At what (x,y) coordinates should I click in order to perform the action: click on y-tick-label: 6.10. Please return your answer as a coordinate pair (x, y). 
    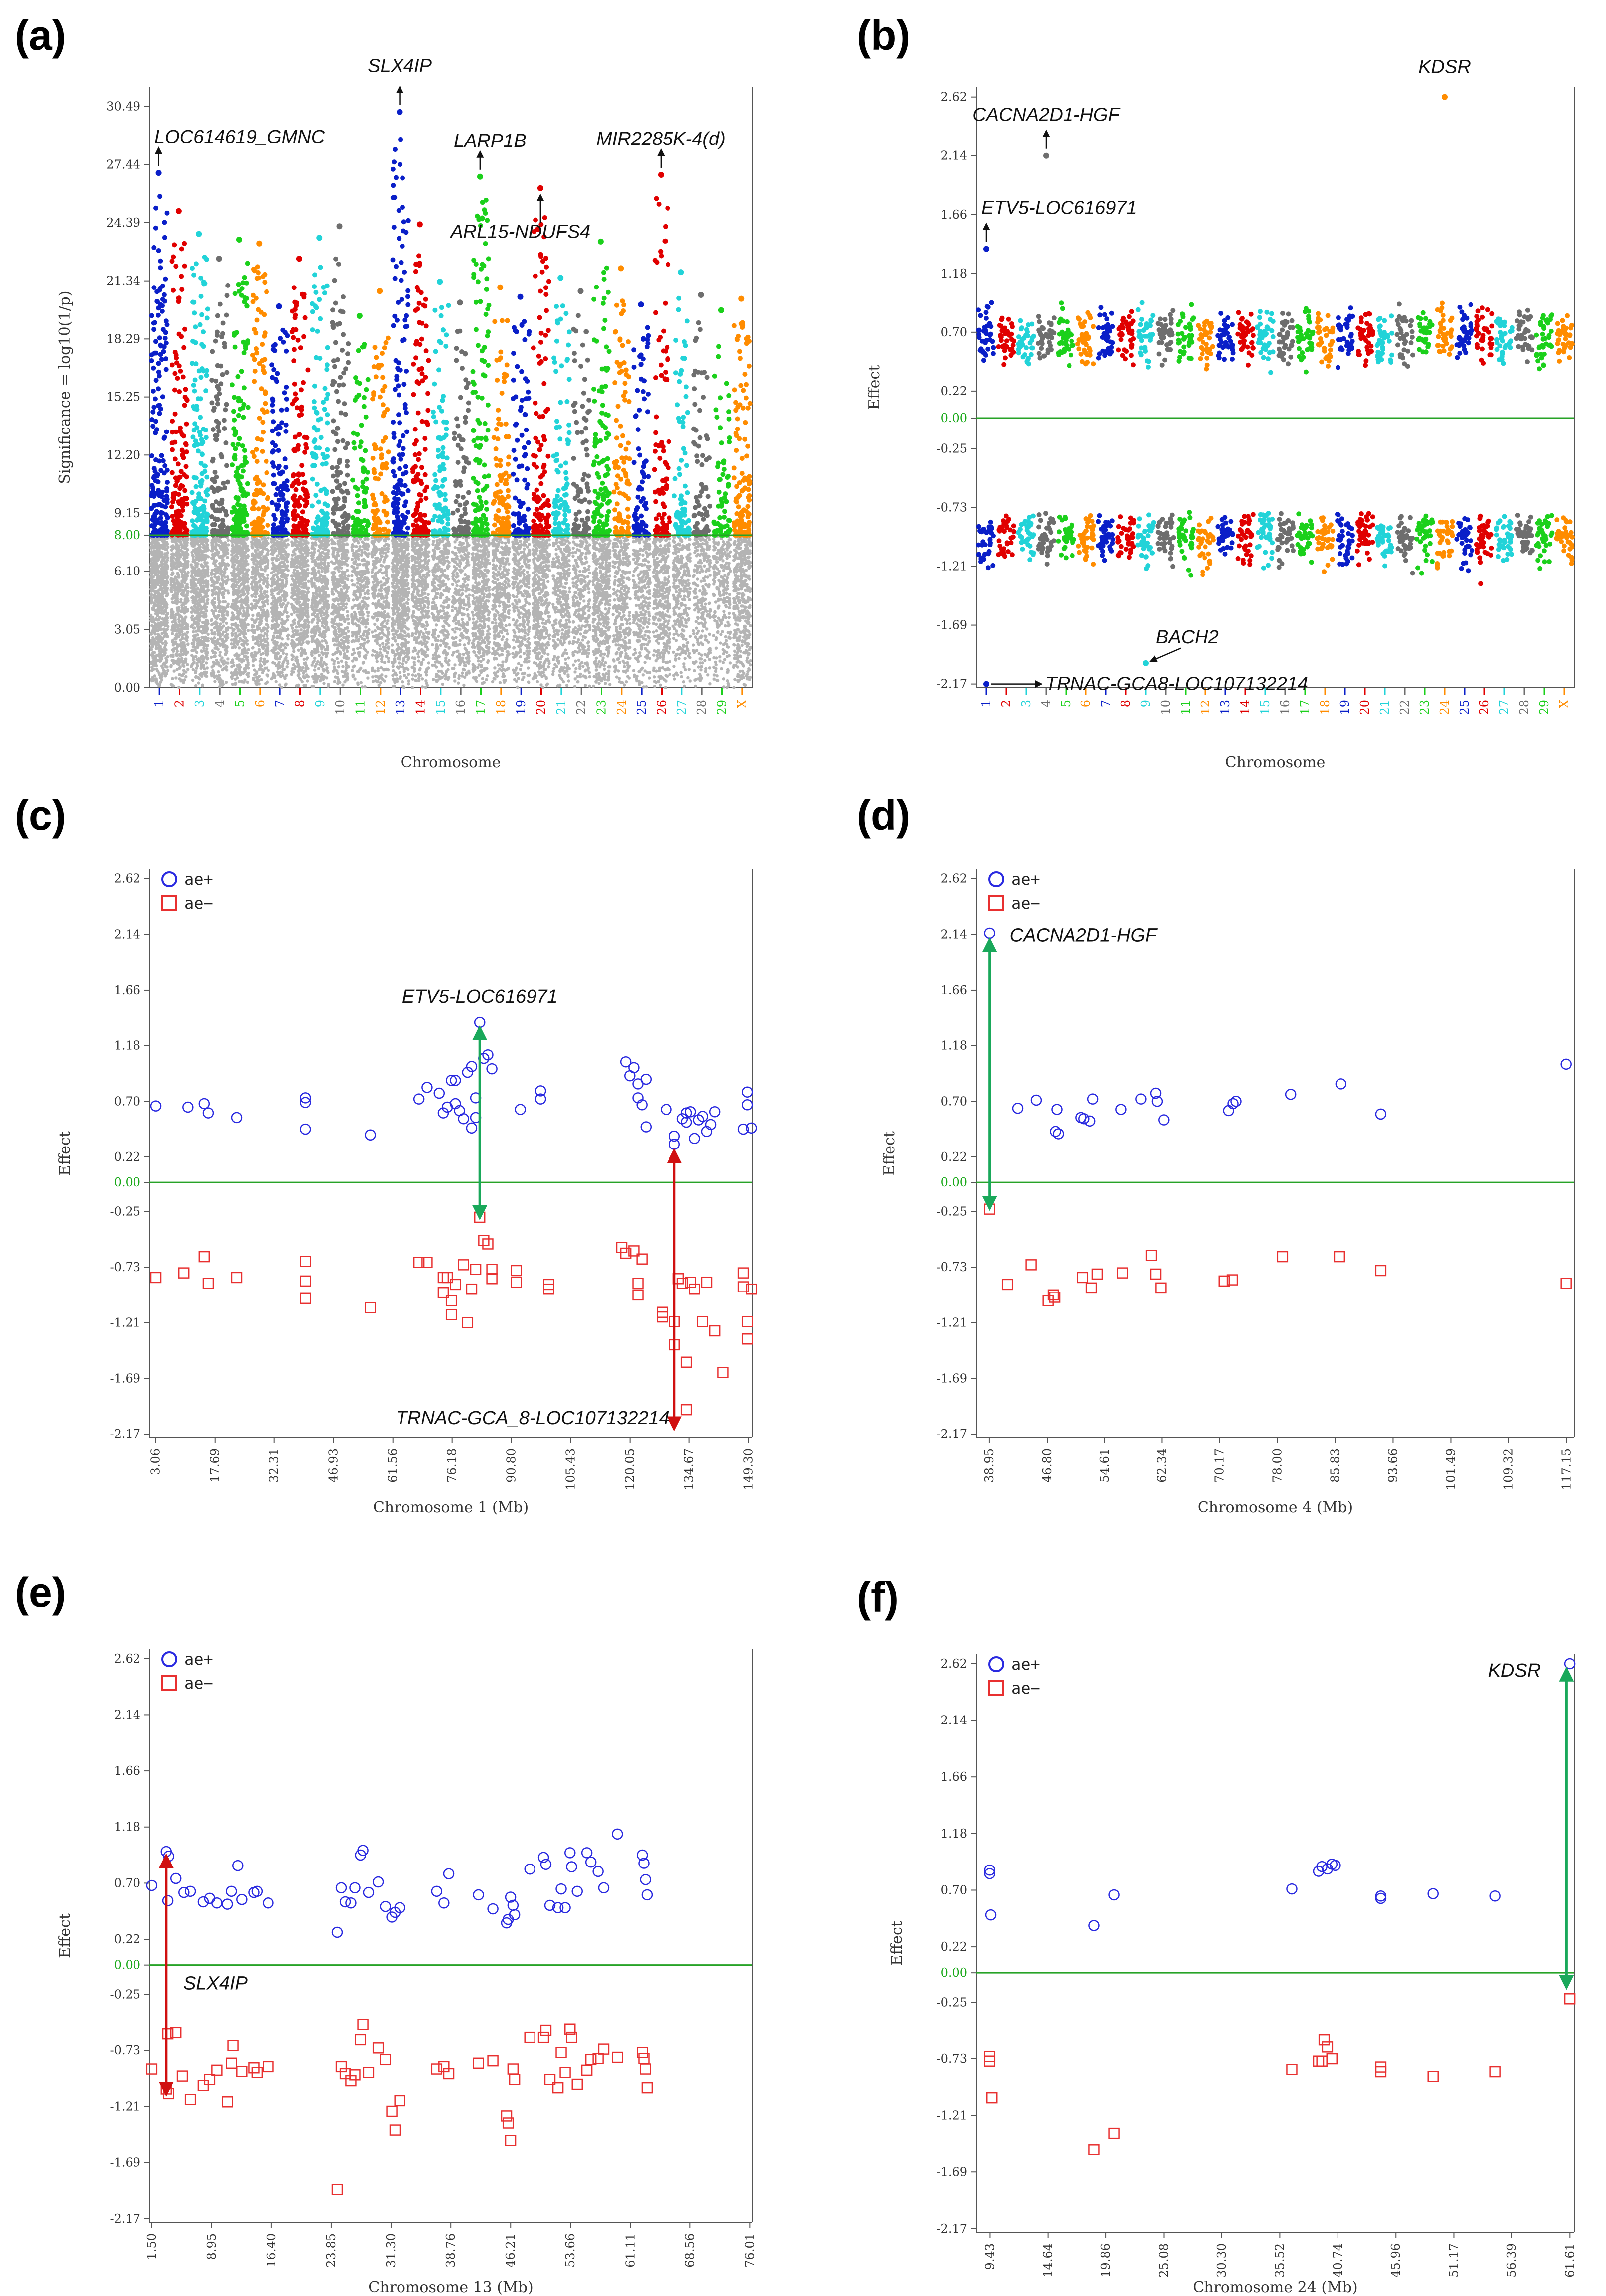
    Looking at the image, I should click on (127, 571).